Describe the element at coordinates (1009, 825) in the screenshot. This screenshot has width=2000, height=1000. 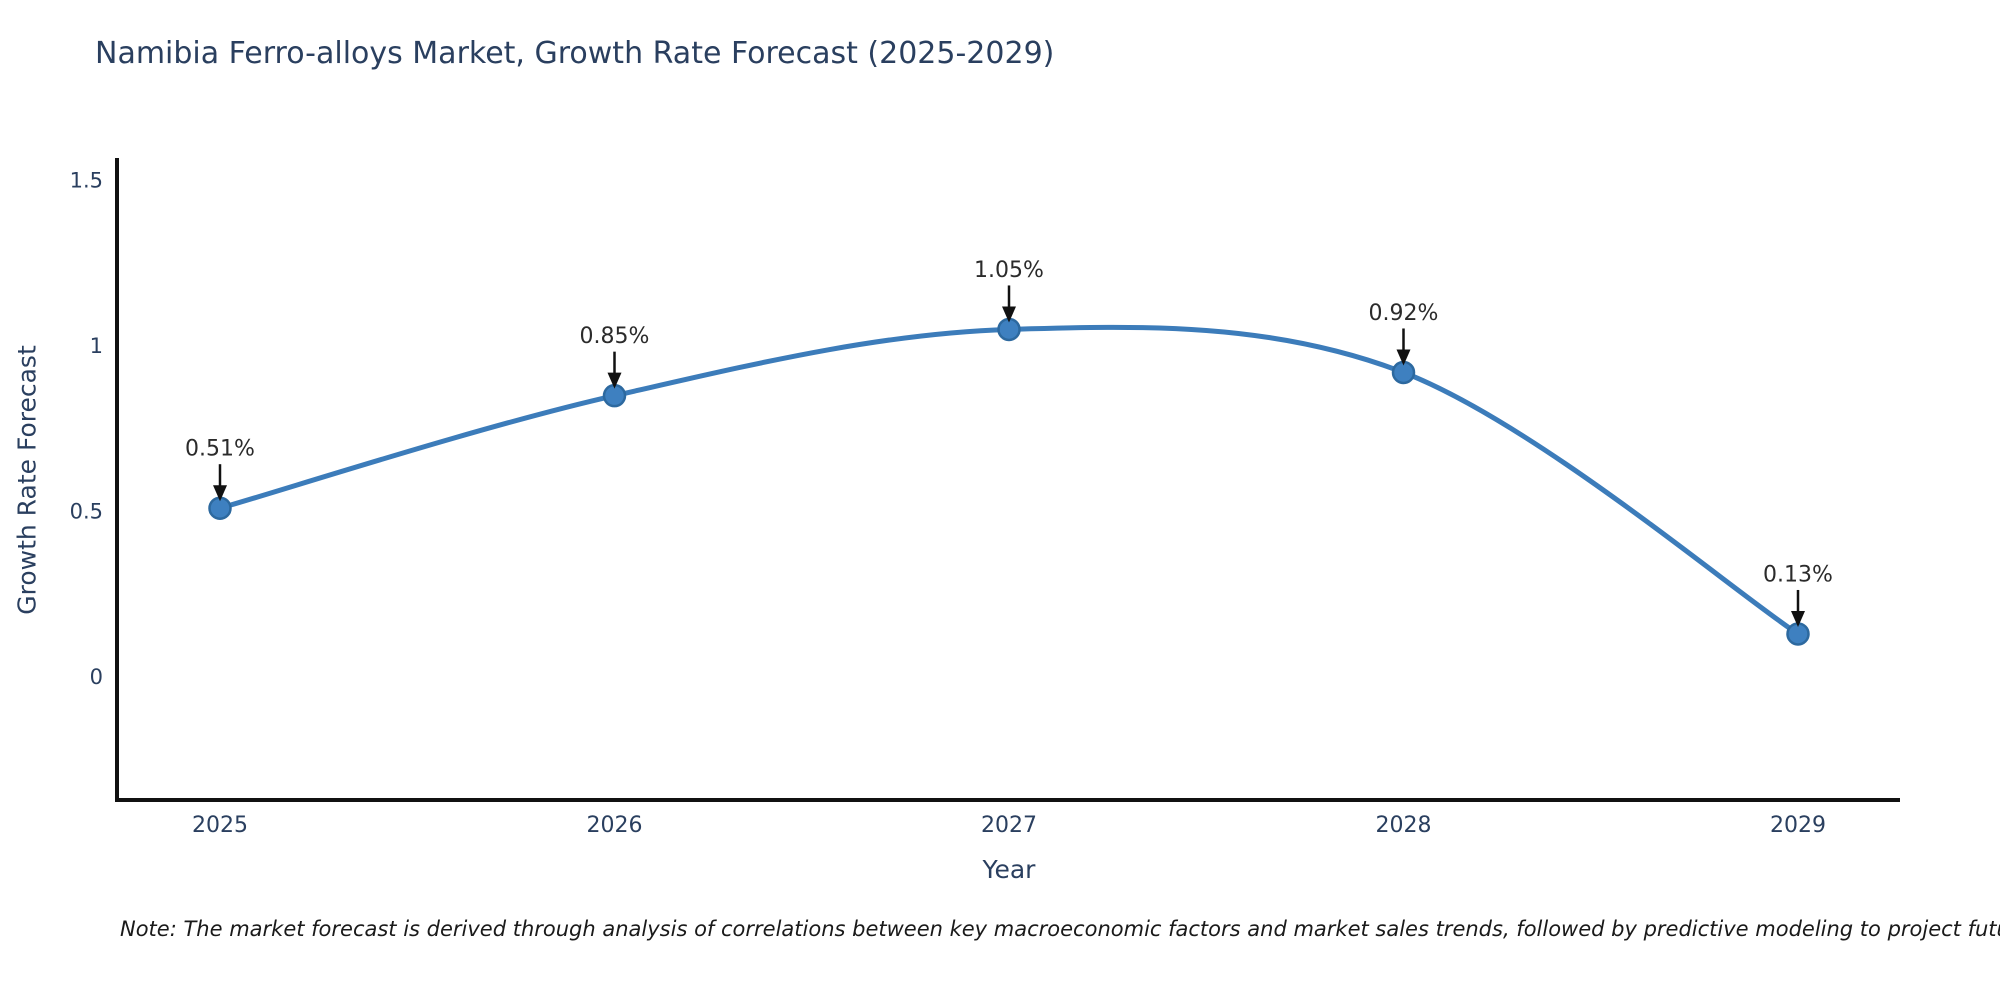
I see `x-tick-label: 2027` at that location.